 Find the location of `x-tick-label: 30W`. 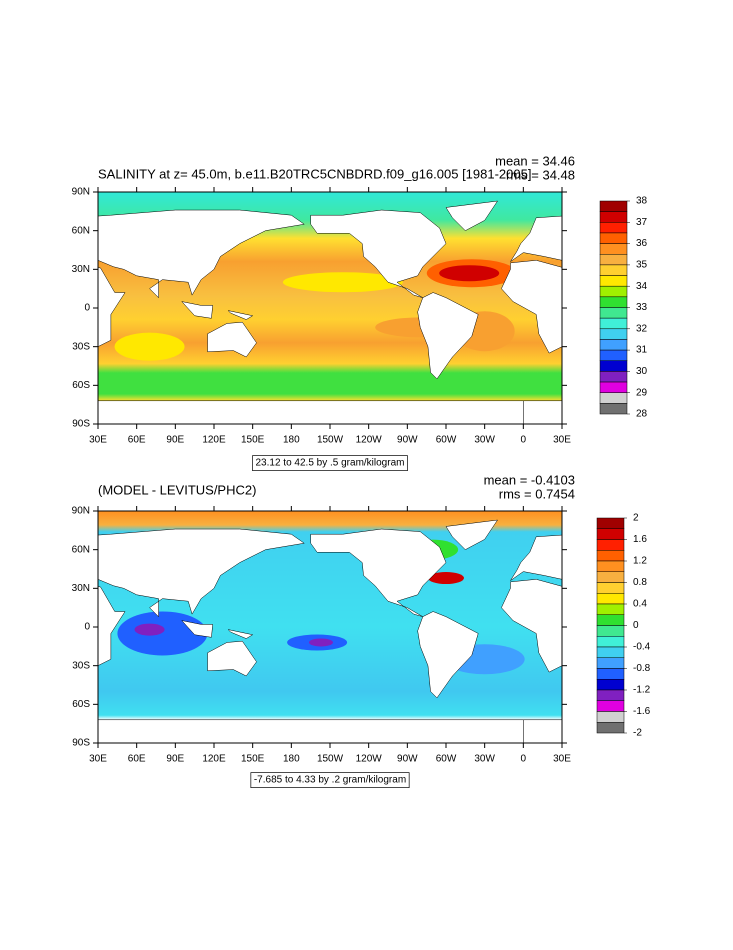

x-tick-label: 30W is located at coordinates (484, 759).